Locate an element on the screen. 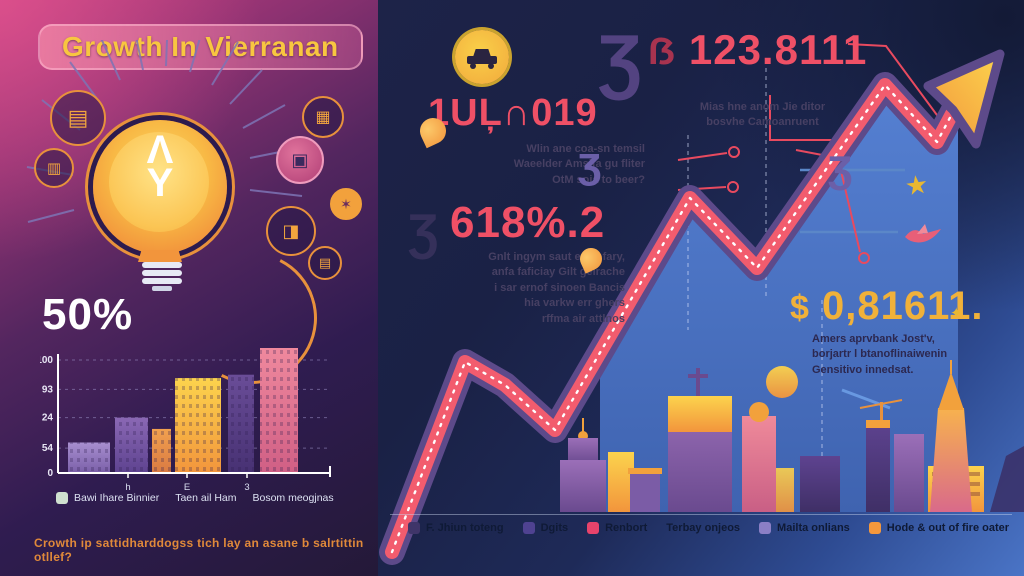  car-body is located at coordinates (482, 60).